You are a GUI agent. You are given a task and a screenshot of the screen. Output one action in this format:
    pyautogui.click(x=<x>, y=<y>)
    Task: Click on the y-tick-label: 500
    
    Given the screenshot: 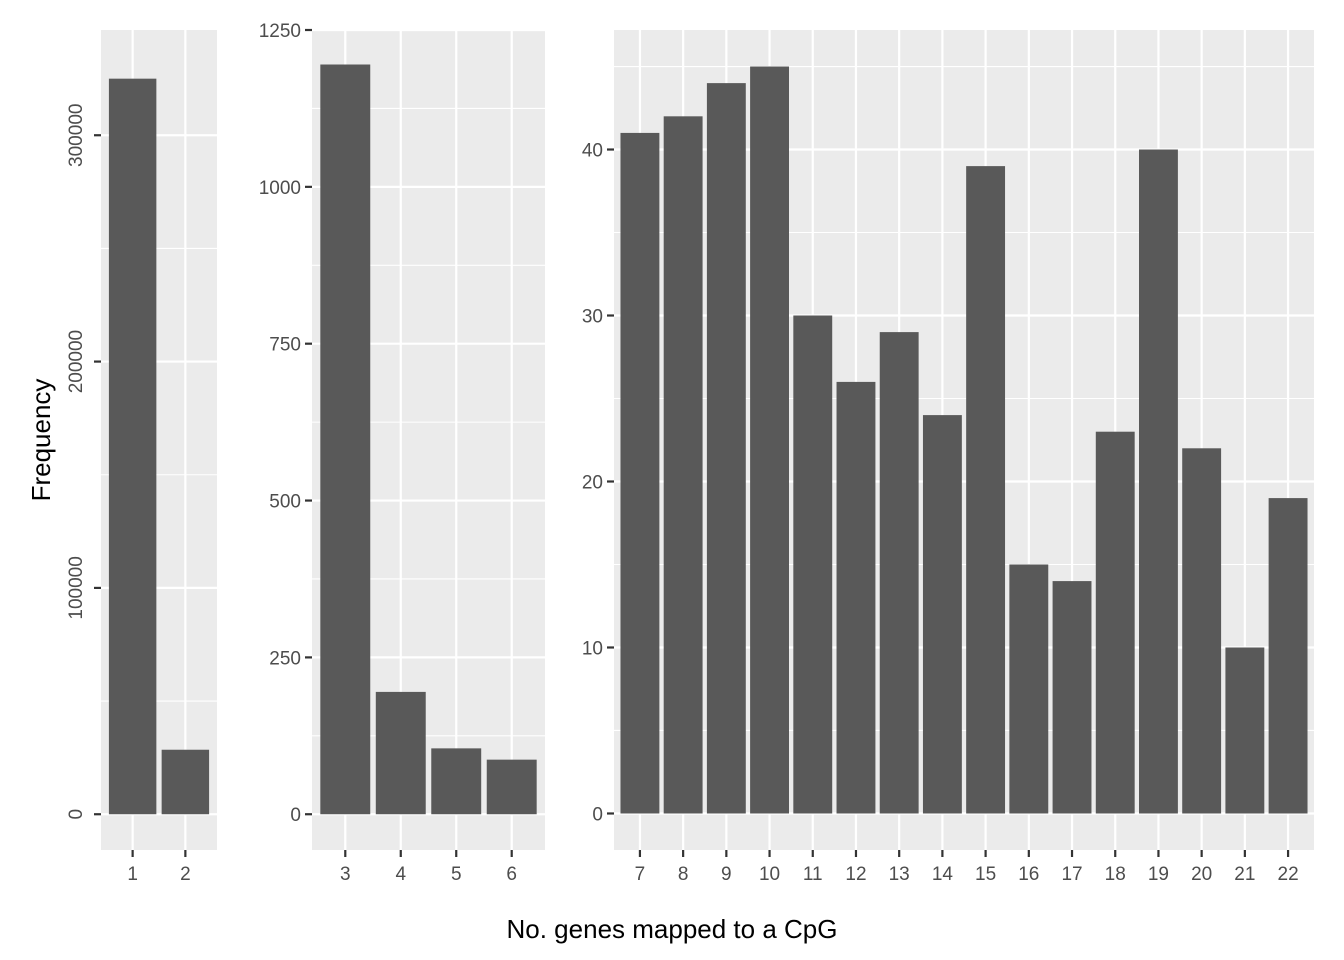 What is the action you would take?
    pyautogui.click(x=285, y=502)
    